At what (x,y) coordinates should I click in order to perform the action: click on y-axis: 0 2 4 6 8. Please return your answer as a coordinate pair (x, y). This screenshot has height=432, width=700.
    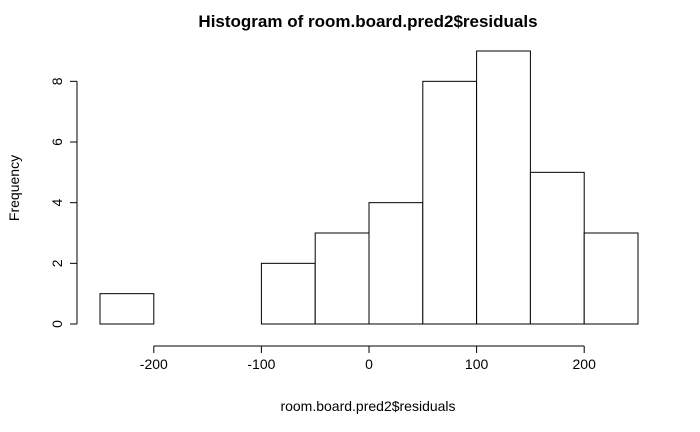
    Looking at the image, I should click on (63, 202).